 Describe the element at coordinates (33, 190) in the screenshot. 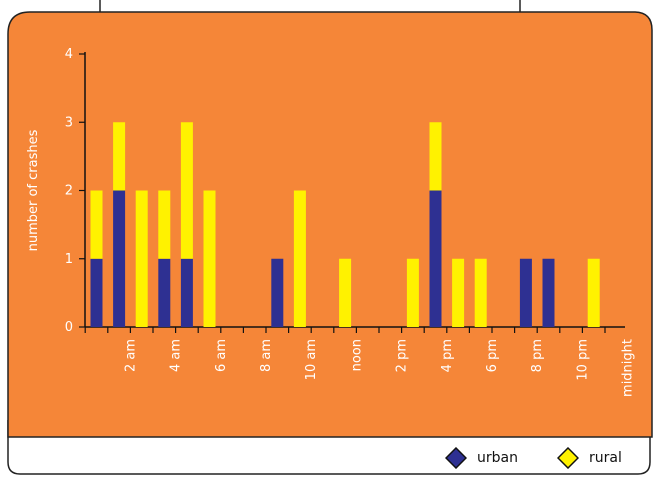

I see `y-axis-label: number of crashes` at that location.